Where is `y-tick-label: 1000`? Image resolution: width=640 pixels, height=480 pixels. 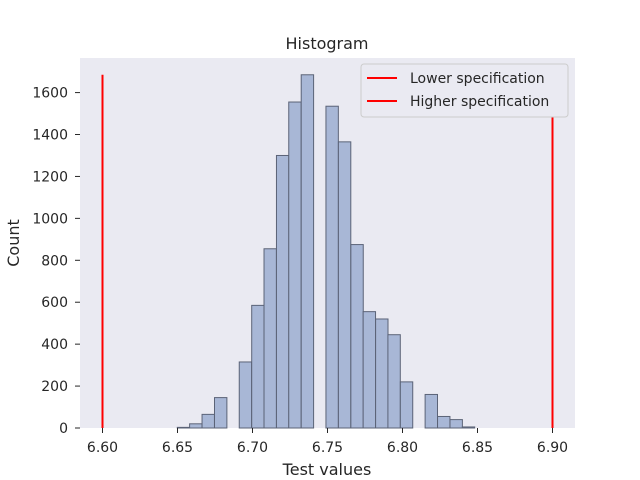
y-tick-label: 1000 is located at coordinates (50, 219).